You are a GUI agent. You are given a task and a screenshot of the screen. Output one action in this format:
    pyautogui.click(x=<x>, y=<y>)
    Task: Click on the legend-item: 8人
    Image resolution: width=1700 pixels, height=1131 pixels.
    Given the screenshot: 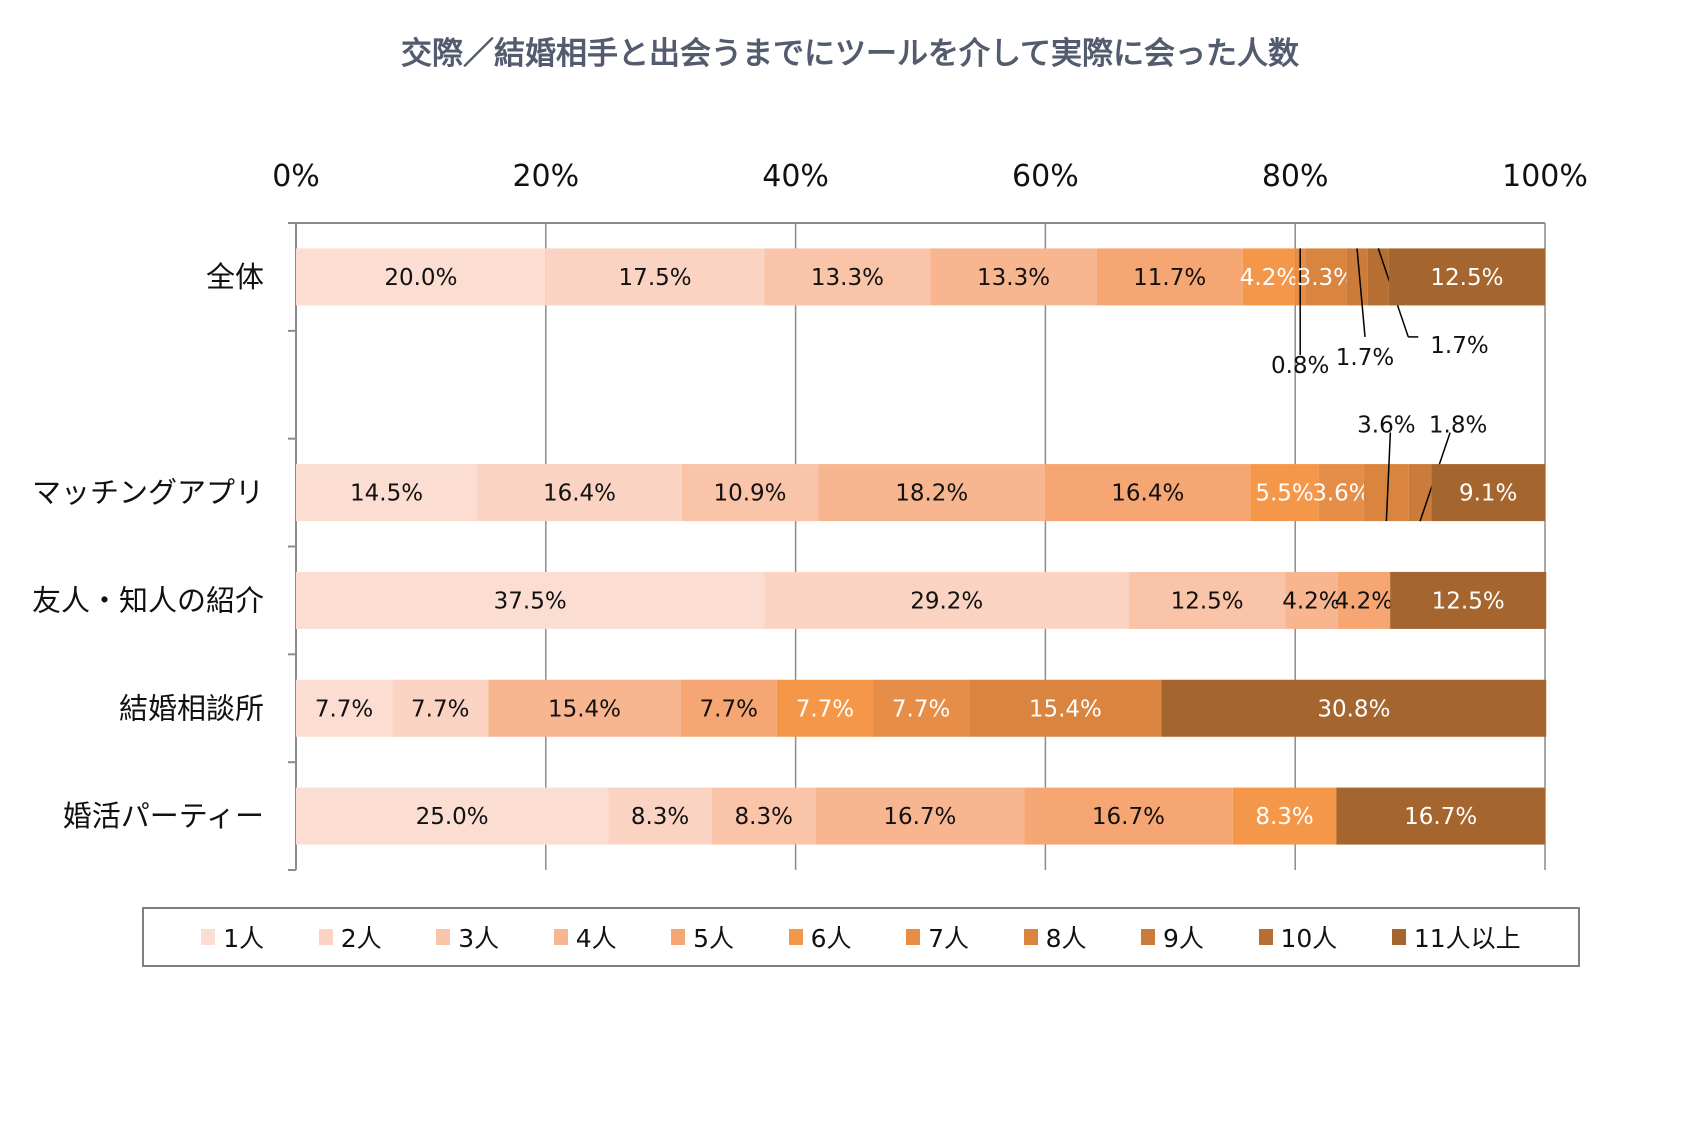 What is the action you would take?
    pyautogui.click(x=1055, y=937)
    